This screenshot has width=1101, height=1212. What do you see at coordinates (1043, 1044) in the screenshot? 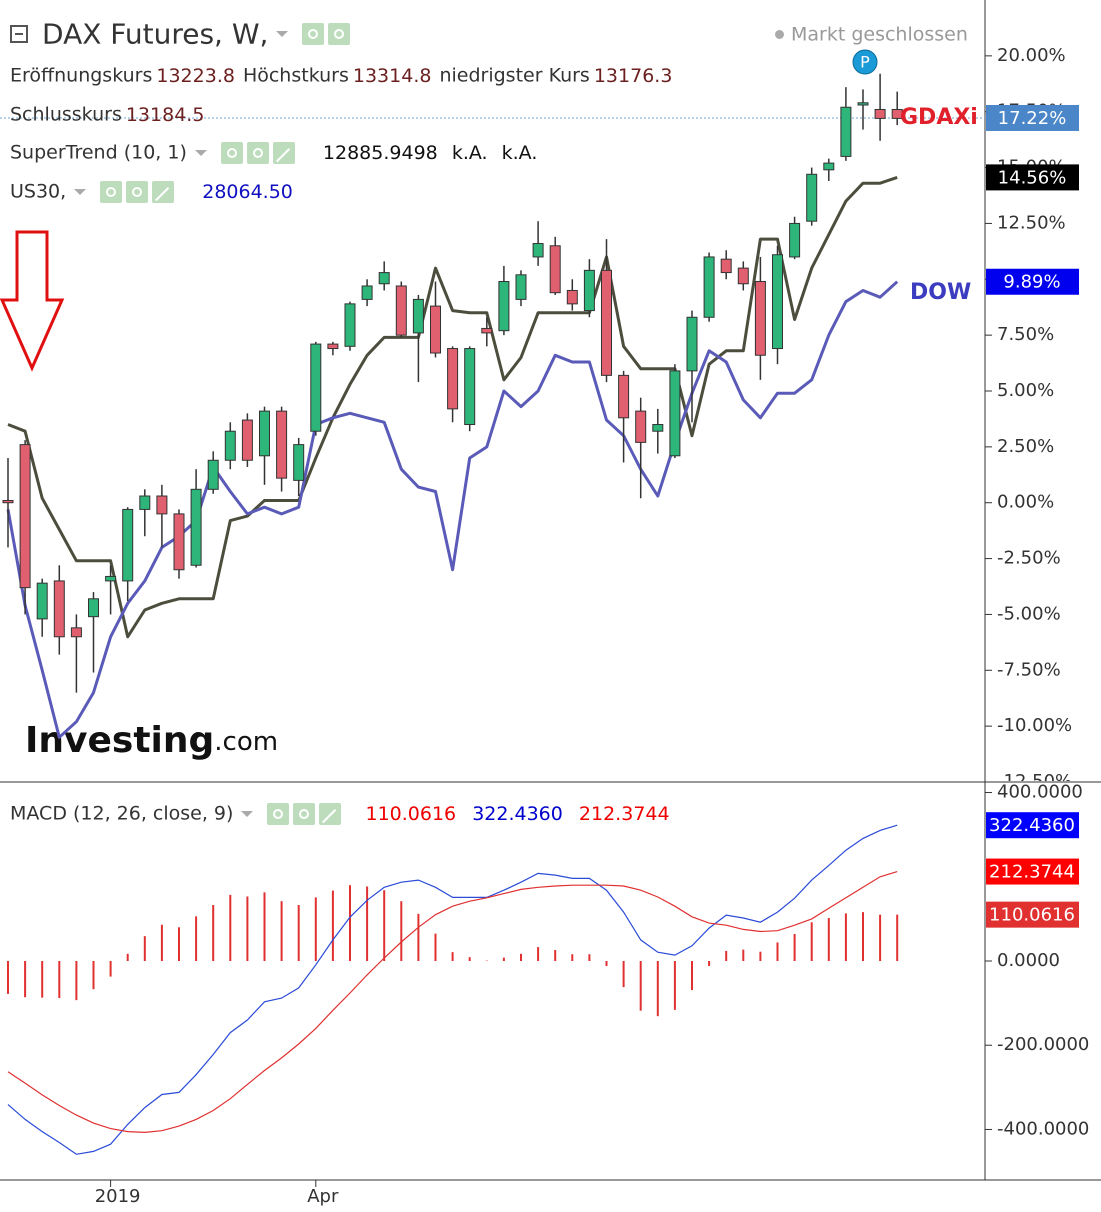
I see `y-tick-label: -200.0000` at bounding box center [1043, 1044].